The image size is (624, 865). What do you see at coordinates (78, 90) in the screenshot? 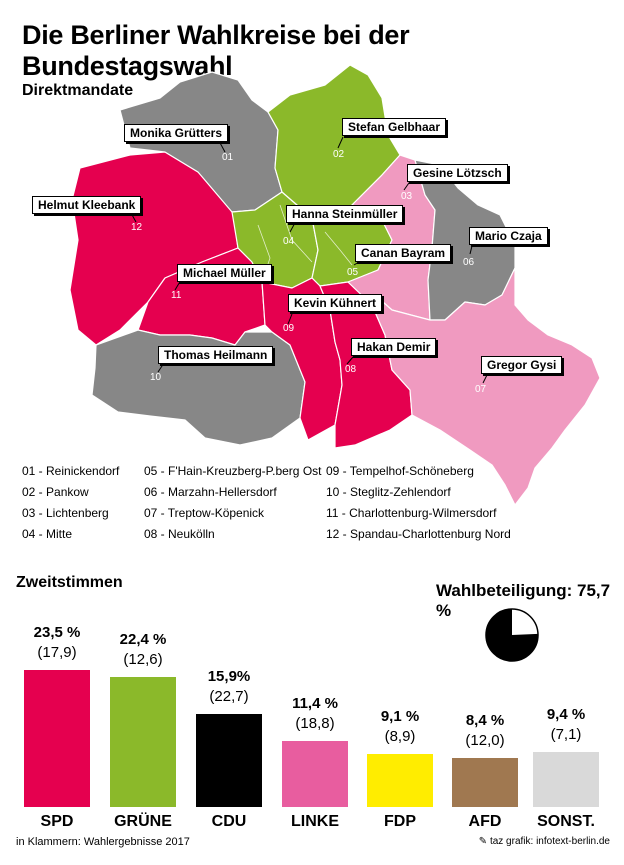
I see `direct-section-title: Direktmandate` at bounding box center [78, 90].